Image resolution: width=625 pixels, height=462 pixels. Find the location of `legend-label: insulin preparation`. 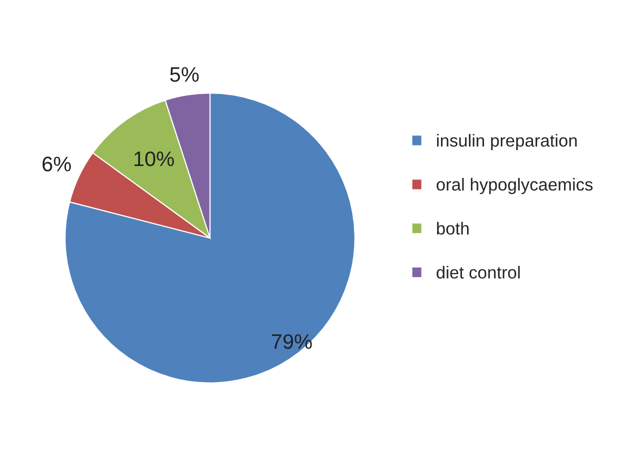

legend-label: insulin preparation is located at coordinates (507, 142).